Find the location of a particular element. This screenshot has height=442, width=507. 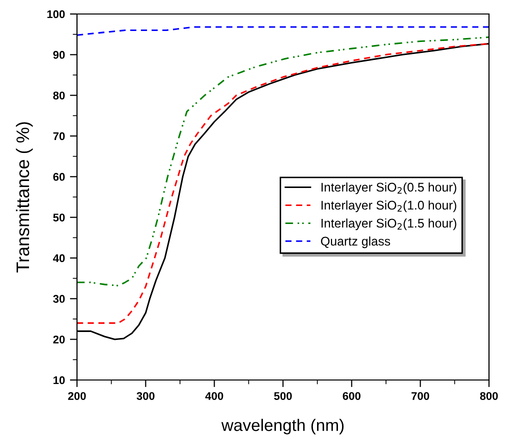

y-tick-label: 100 is located at coordinates (56, 14).